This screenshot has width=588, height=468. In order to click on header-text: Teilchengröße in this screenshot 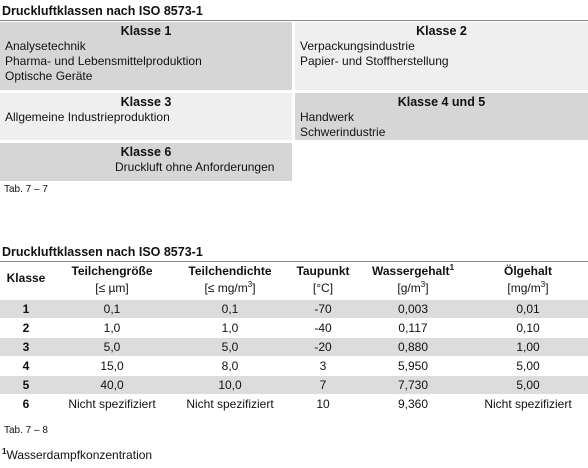, I will do `click(112, 271)`.